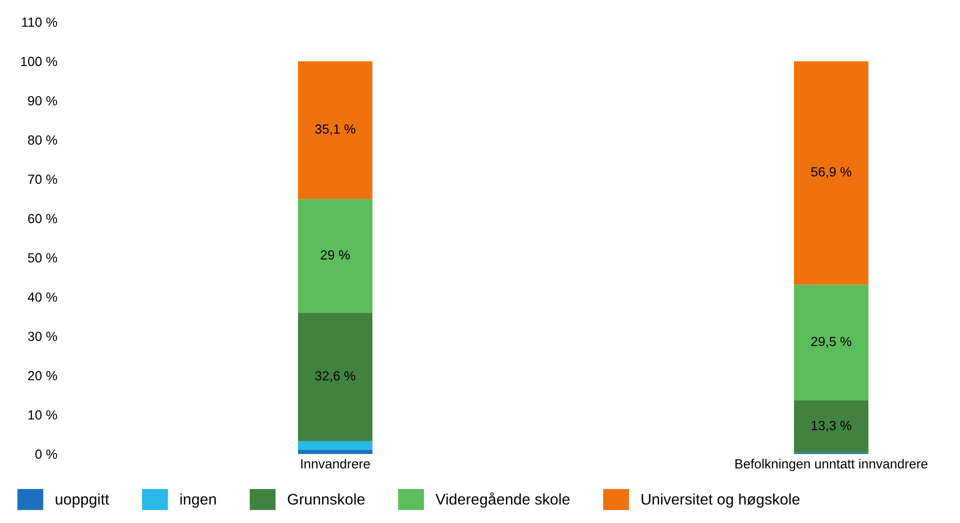 The image size is (960, 523). What do you see at coordinates (43, 375) in the screenshot?
I see `y-tick-label: 20 %` at bounding box center [43, 375].